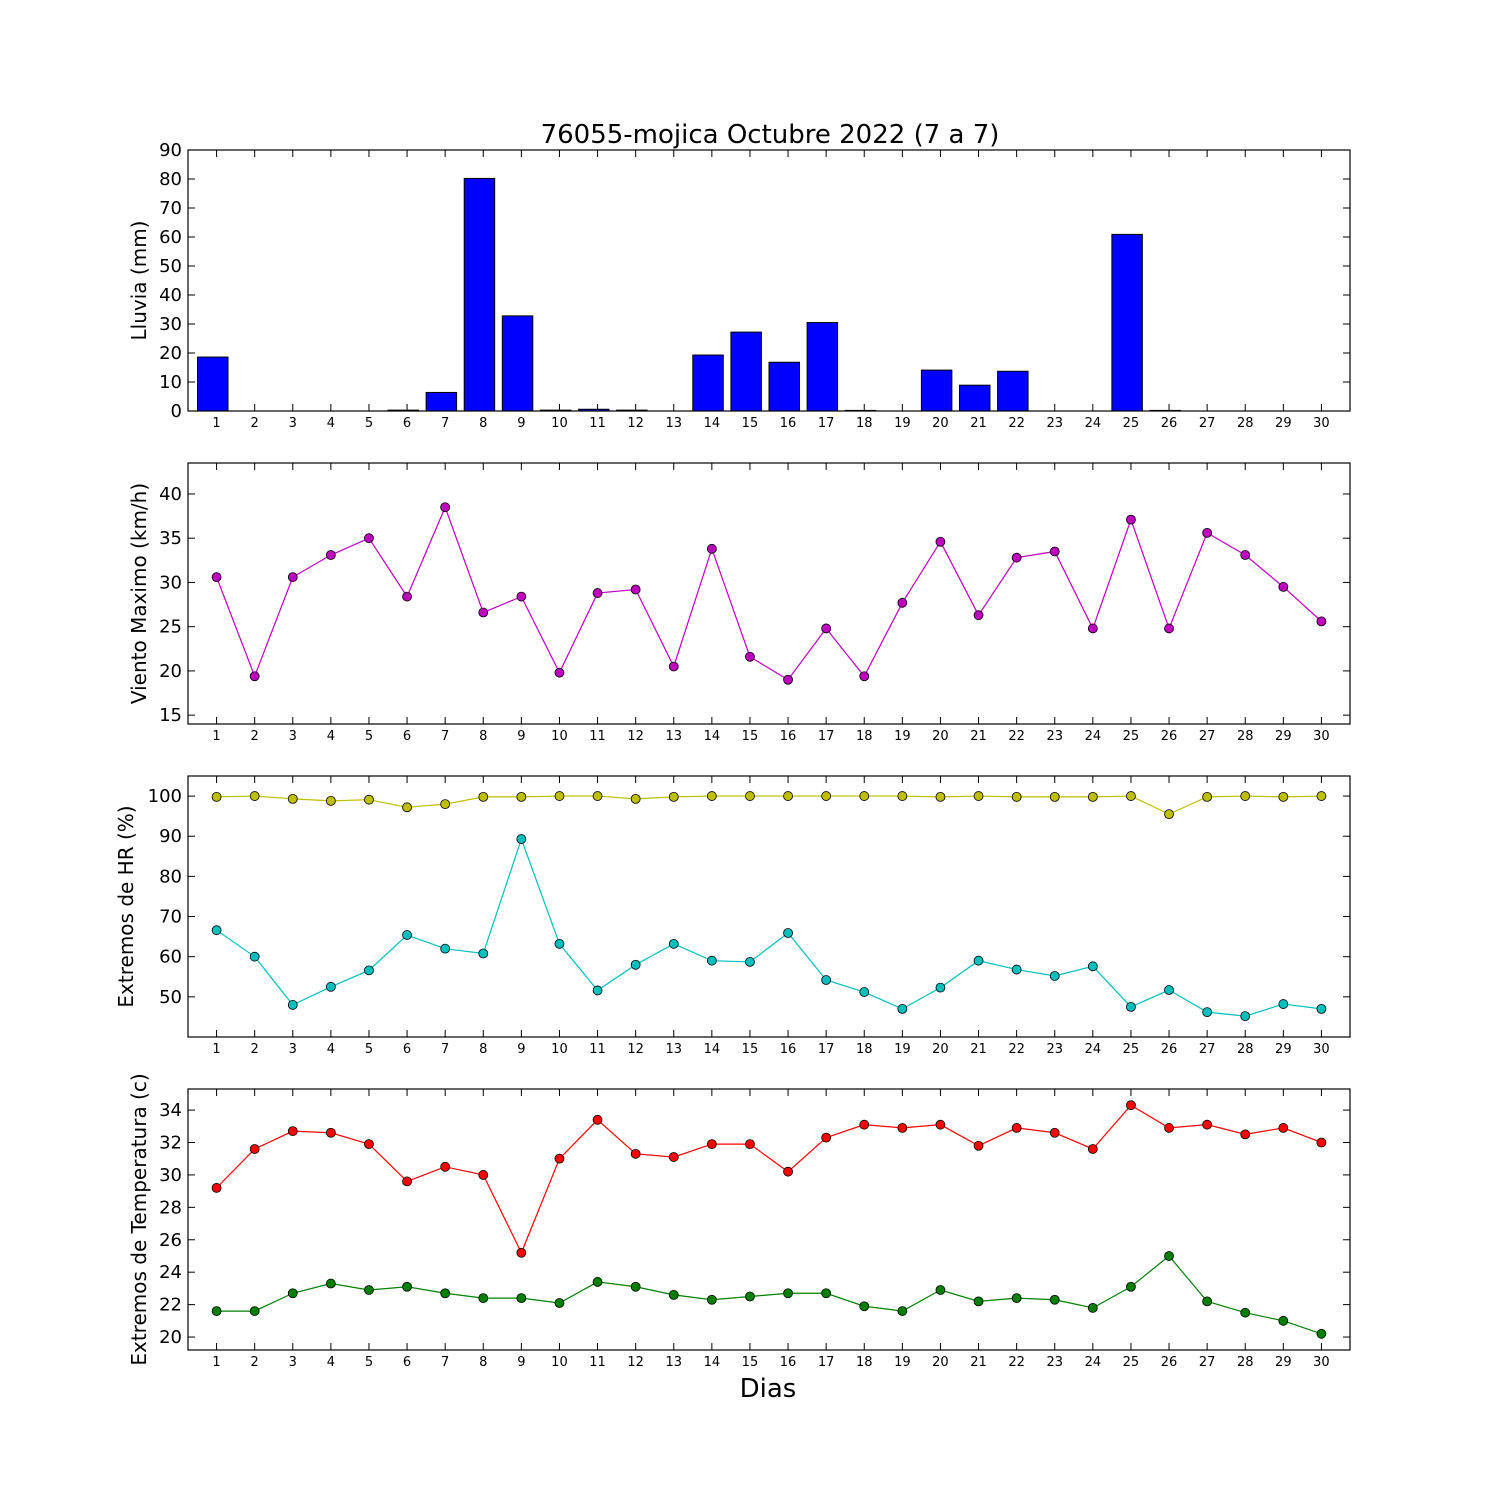 The height and width of the screenshot is (1500, 1500). Describe the element at coordinates (770, 135) in the screenshot. I see `chart-title: 76055-mojica Octubre 2022 (7 a 7)` at that location.